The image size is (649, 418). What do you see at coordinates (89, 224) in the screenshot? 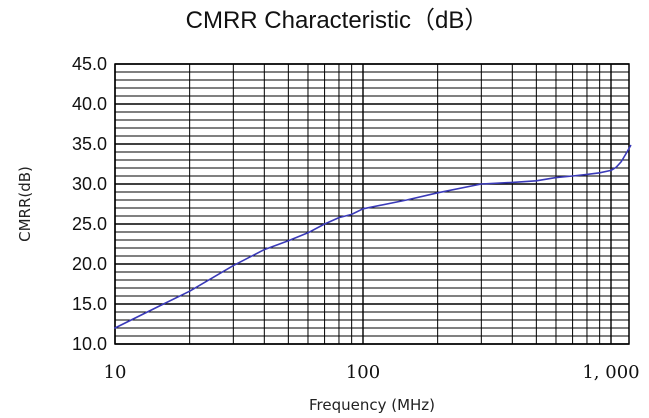
I see `y-tick-label: 25.0` at bounding box center [89, 224].